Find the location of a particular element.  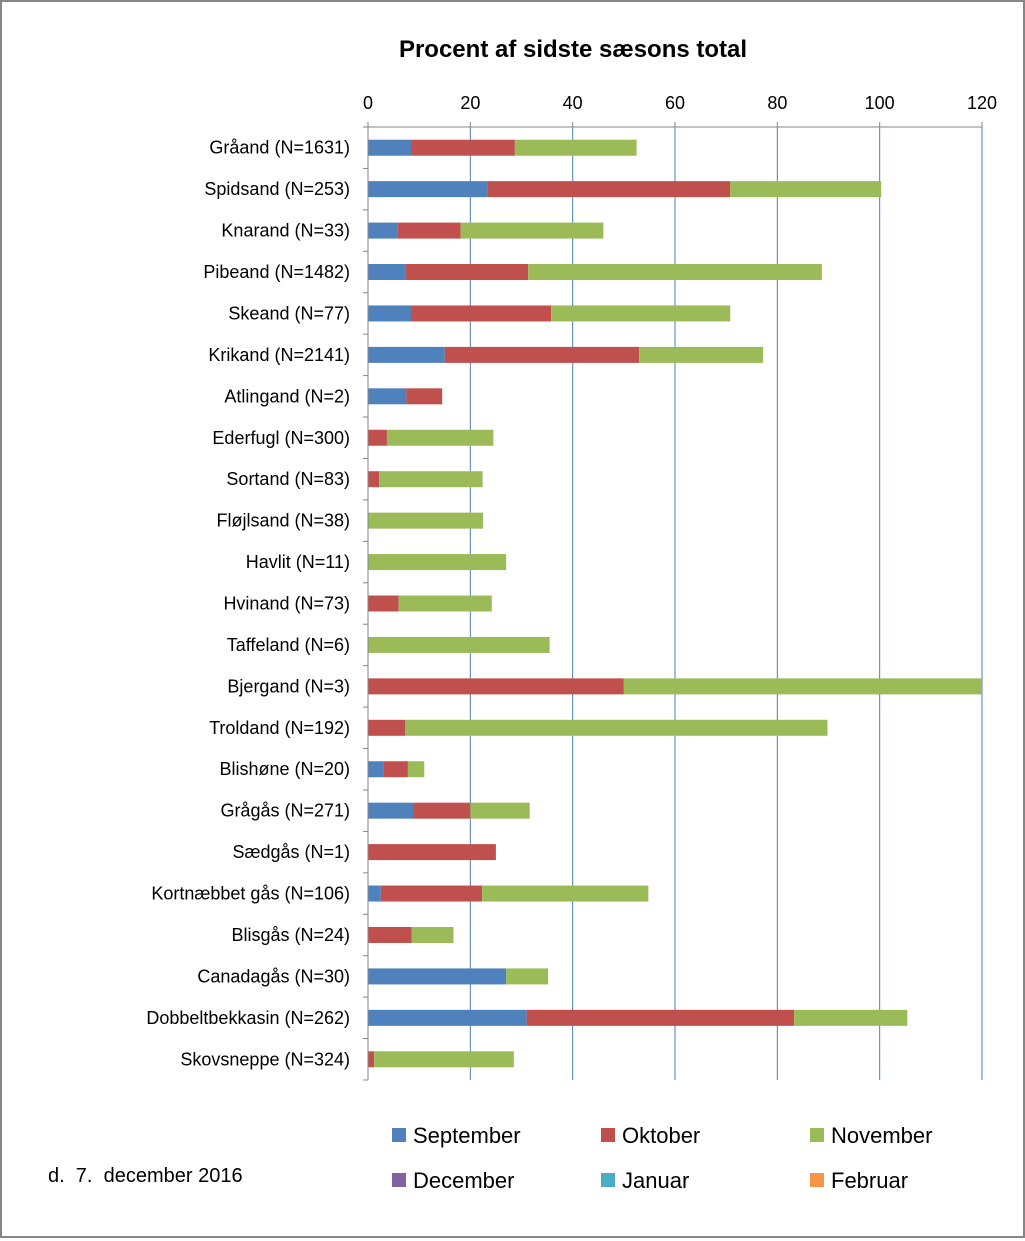

category-label: Gråand (N=1631) is located at coordinates (279, 148).